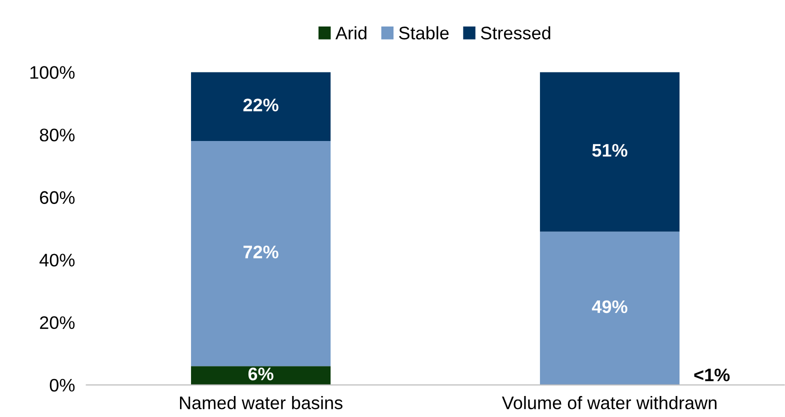  What do you see at coordinates (62, 385) in the screenshot?
I see `y-tick-label: 0%` at bounding box center [62, 385].